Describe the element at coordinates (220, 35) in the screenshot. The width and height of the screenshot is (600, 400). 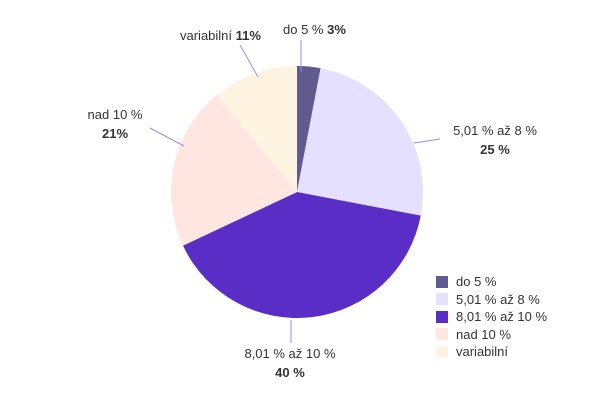
I see `slice-label-4: variabilní 11%` at that location.